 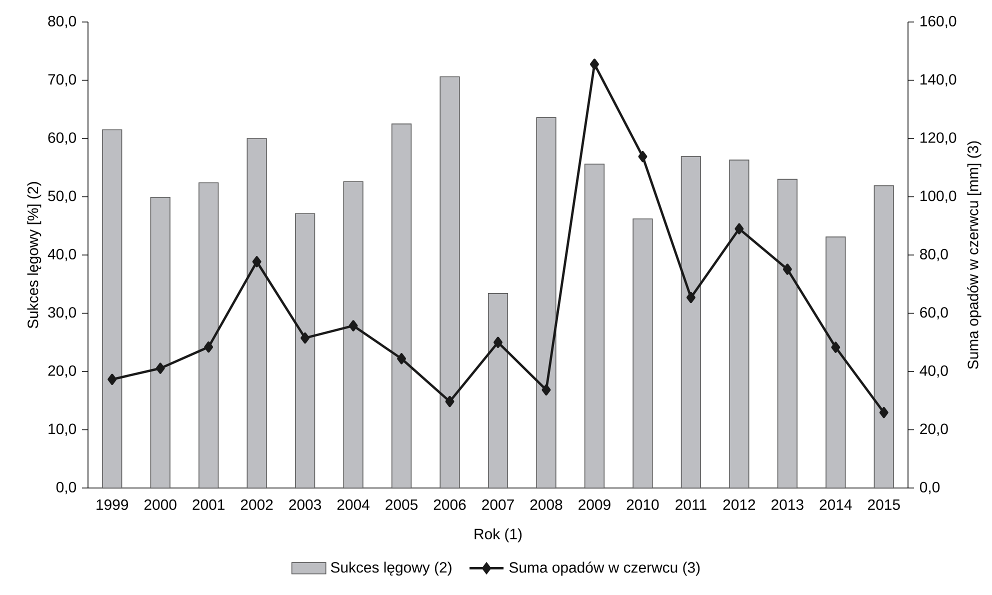 I want to click on y2-tick-label: 160,0, so click(x=938, y=22).